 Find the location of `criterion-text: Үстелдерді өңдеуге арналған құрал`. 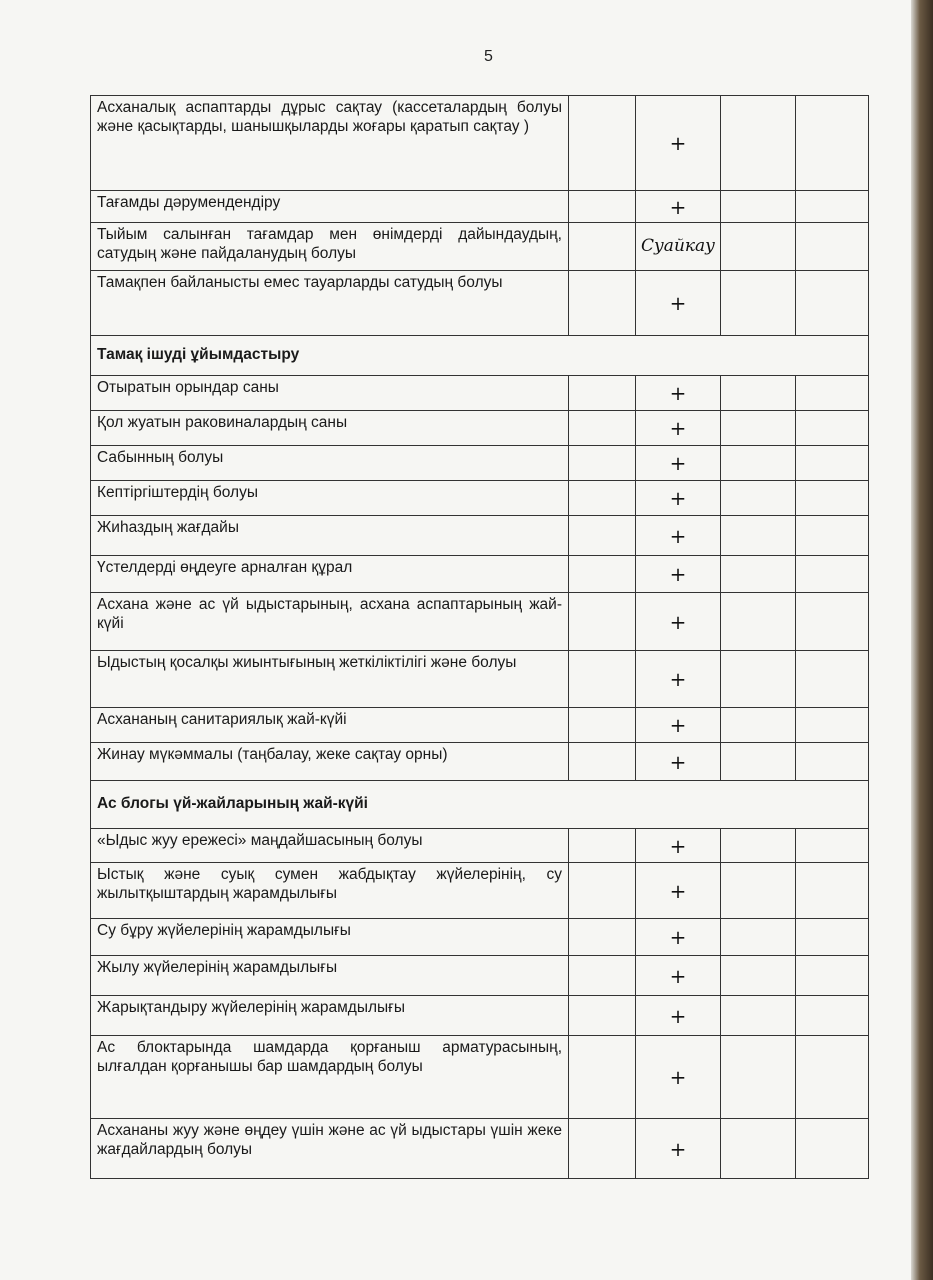

criterion-text: Үстелдерді өңдеуге арналған құрал is located at coordinates (329, 574).